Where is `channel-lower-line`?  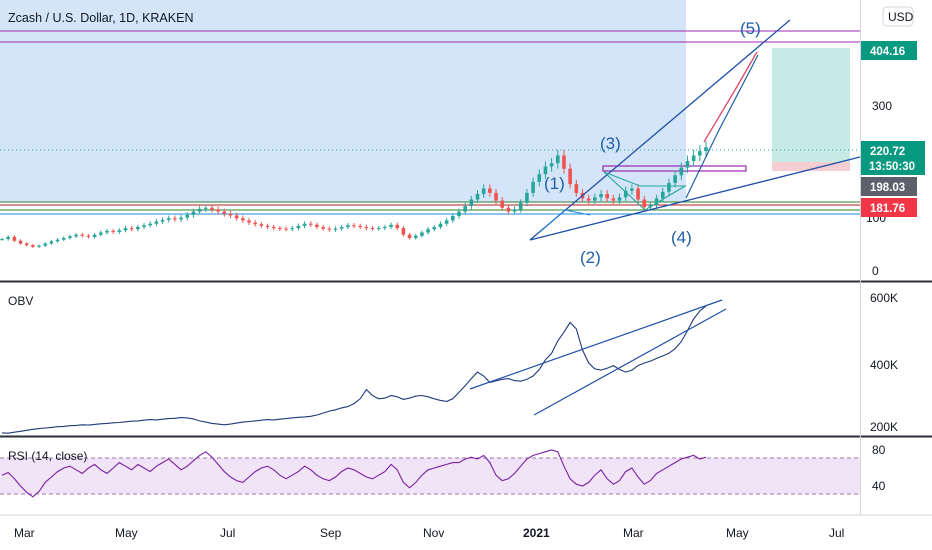 channel-lower-line is located at coordinates (695, 198).